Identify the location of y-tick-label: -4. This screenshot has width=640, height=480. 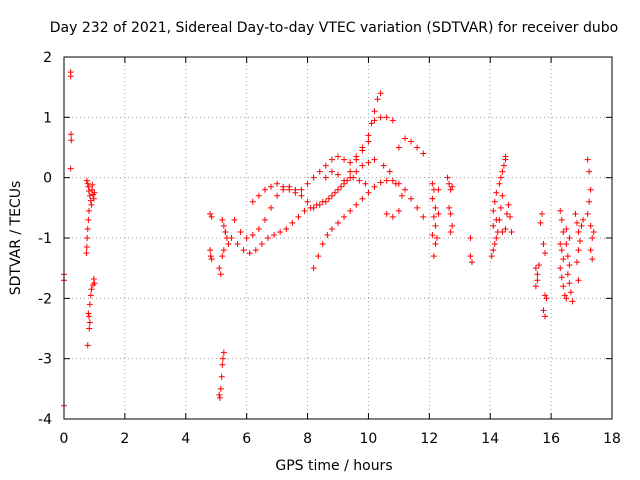
(45, 420).